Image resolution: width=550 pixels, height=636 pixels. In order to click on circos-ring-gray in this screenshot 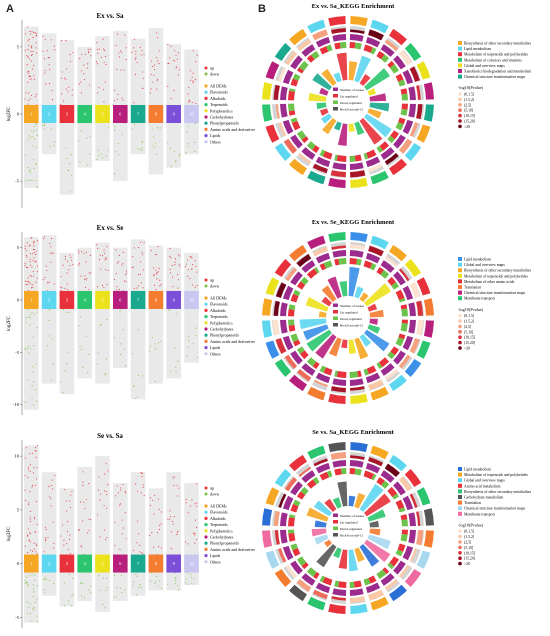, I will do `click(392, 260)`.